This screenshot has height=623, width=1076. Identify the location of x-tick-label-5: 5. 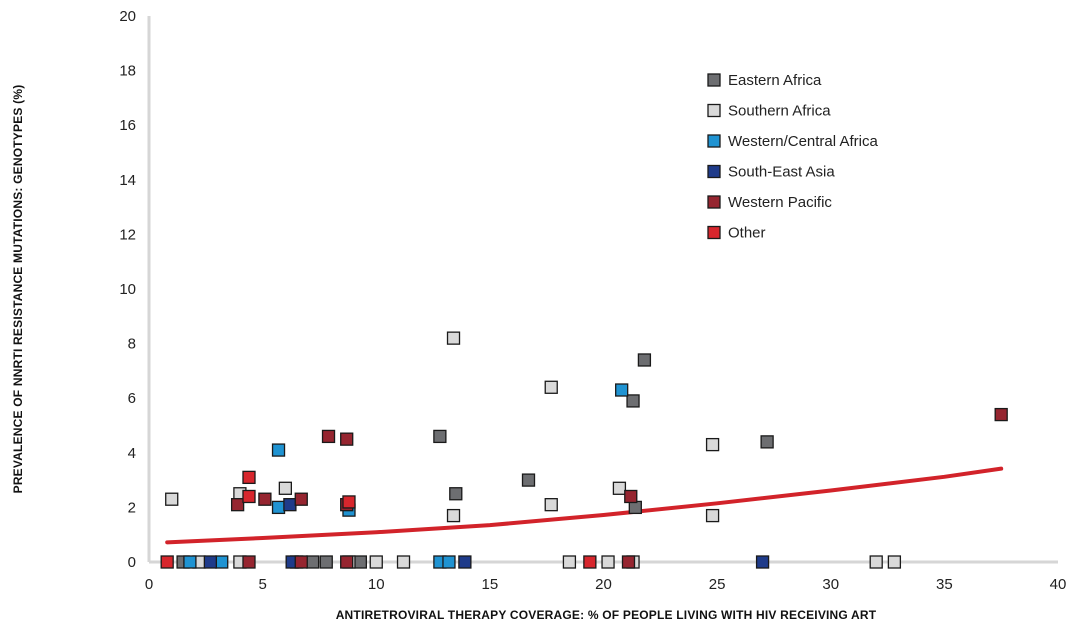
(262, 584).